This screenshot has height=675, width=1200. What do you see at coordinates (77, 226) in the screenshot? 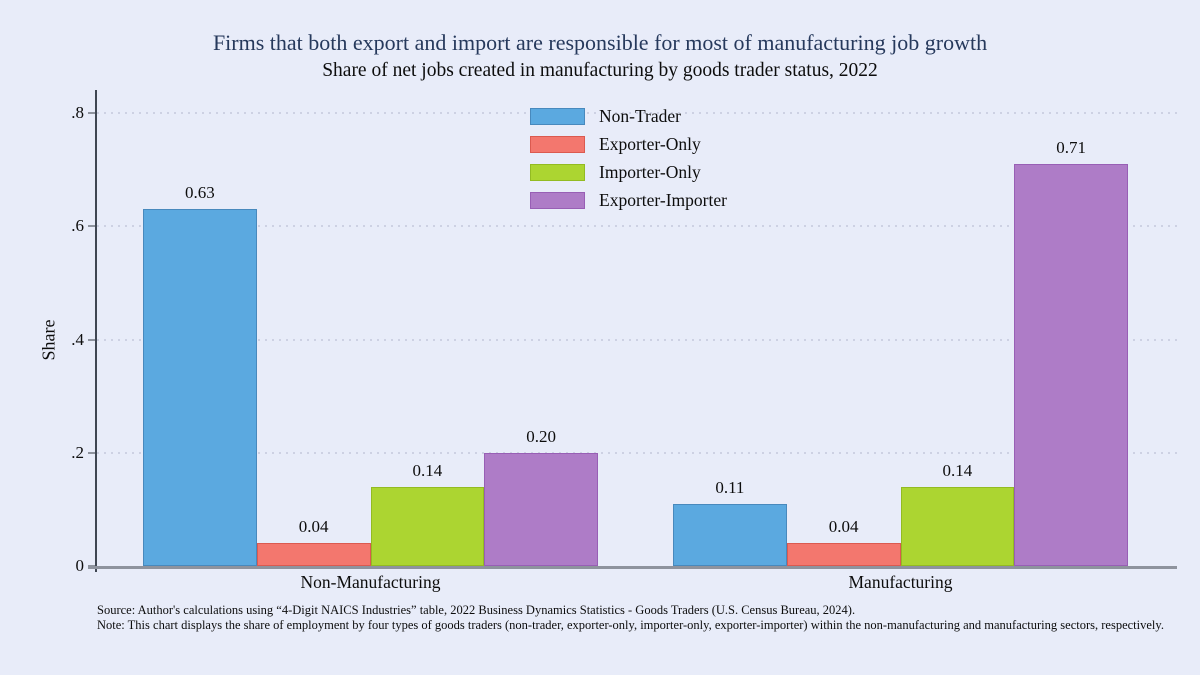
I see `y-tick-label-.6: .6` at bounding box center [77, 226].